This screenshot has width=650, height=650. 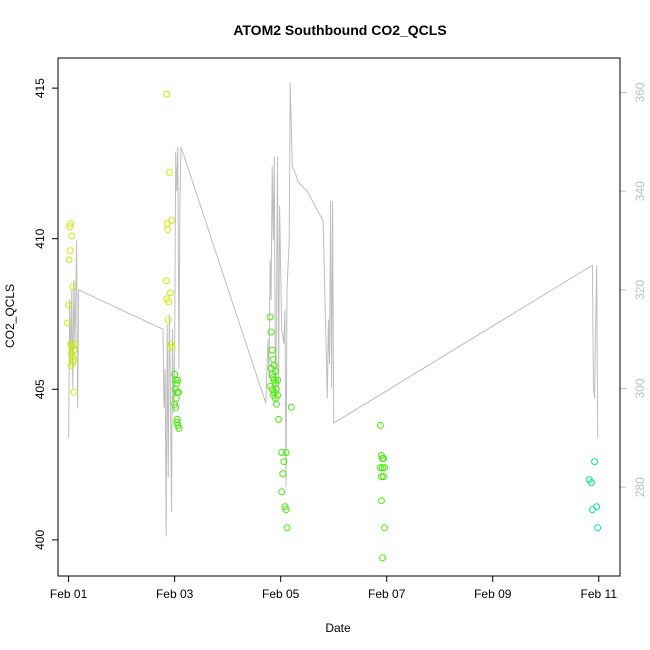 I want to click on x-tick-label: Feb 01, so click(x=69, y=594).